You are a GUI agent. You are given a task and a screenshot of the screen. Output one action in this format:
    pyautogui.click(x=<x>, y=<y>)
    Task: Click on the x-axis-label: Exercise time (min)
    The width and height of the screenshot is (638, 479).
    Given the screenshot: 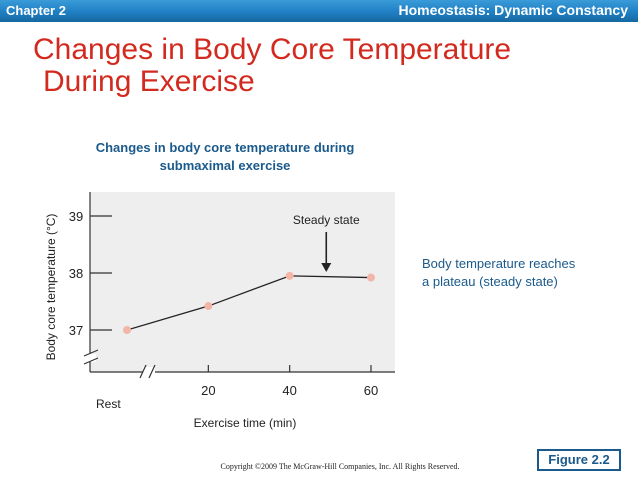 What is the action you would take?
    pyautogui.click(x=245, y=423)
    